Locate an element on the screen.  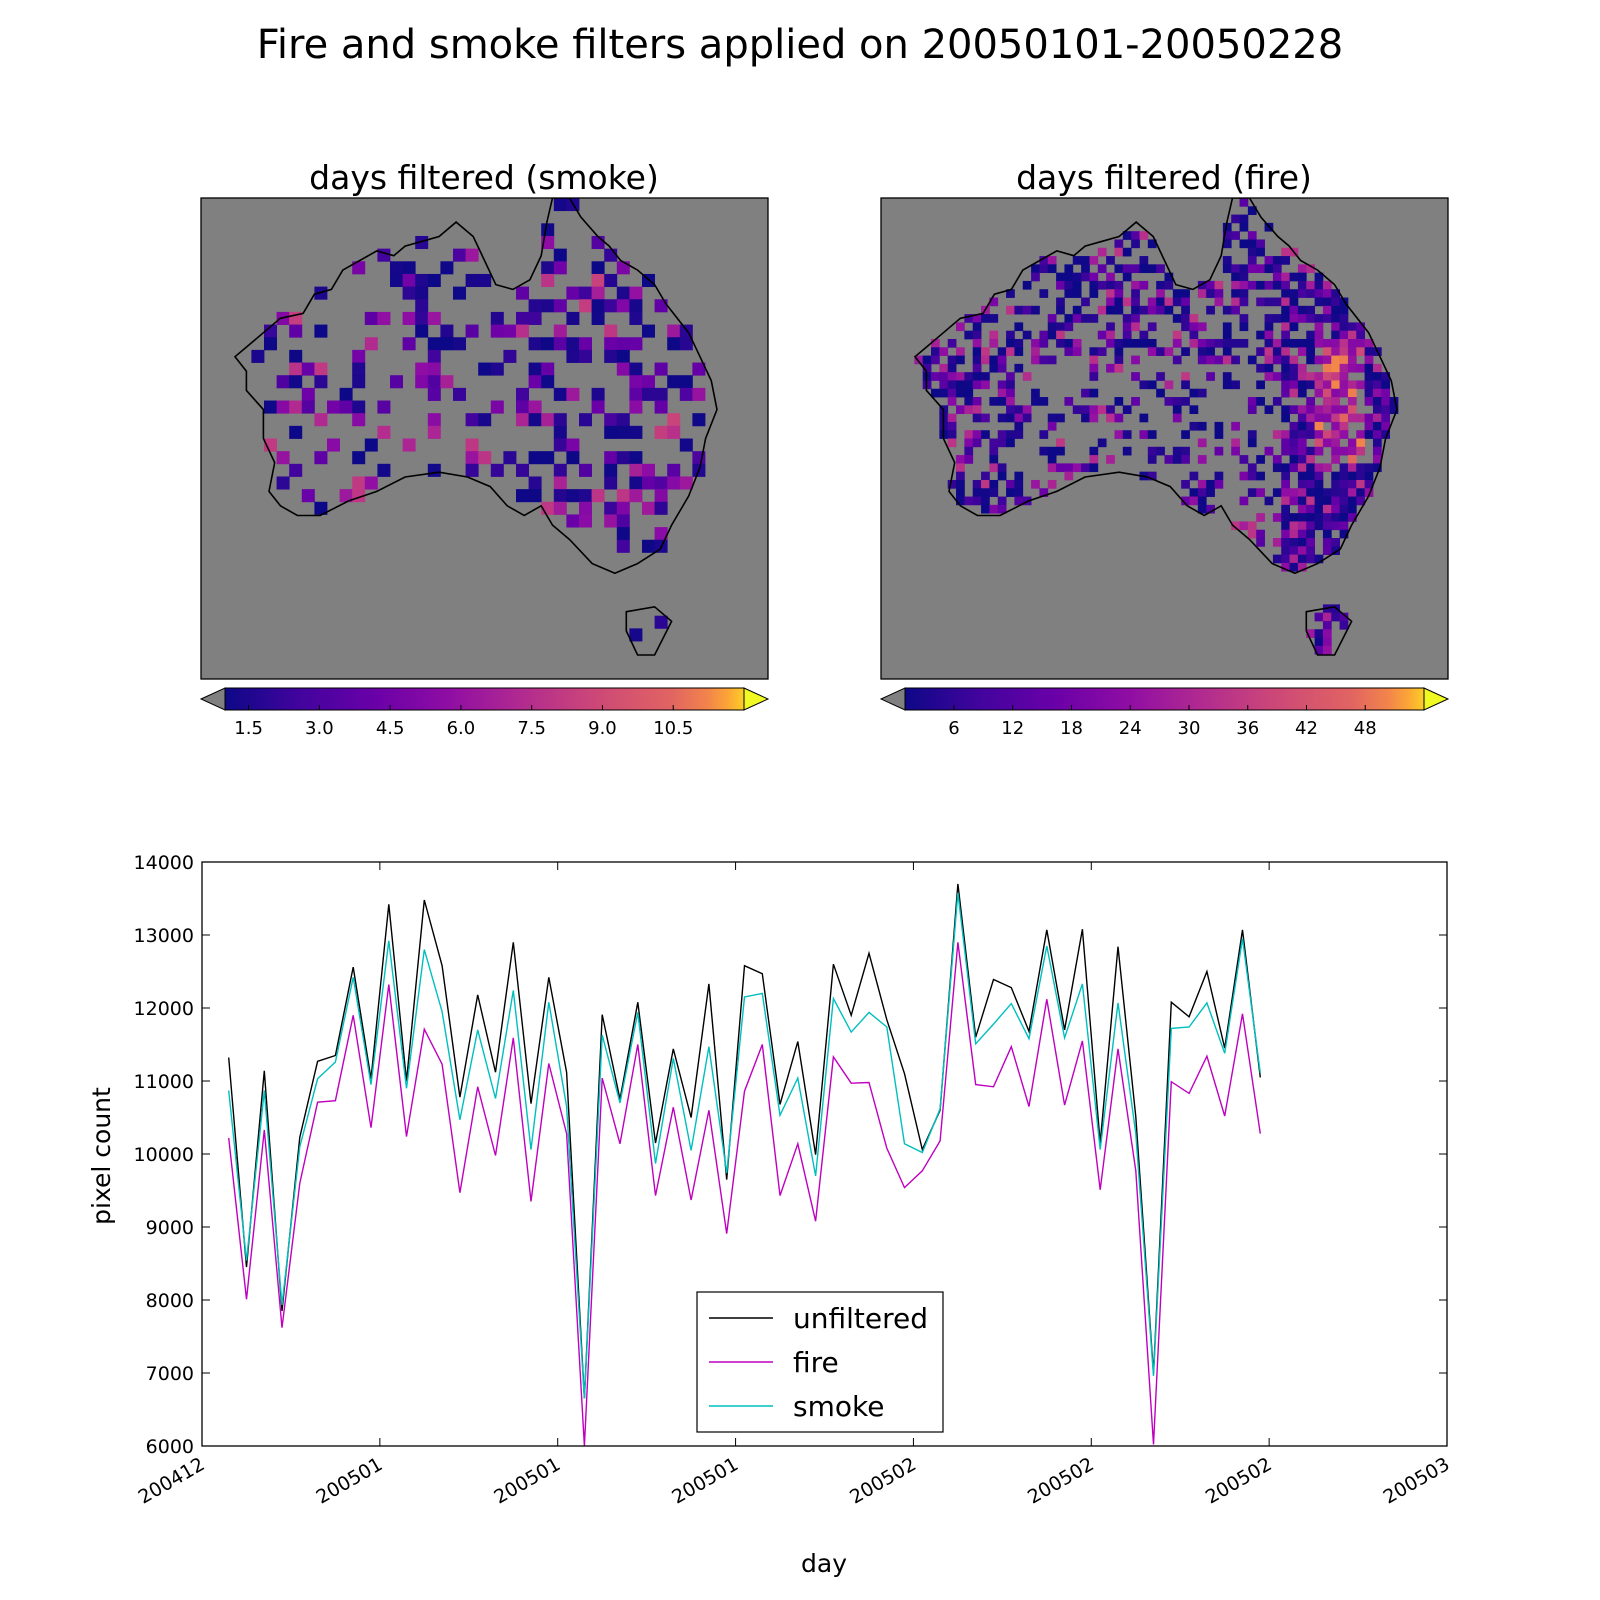
x-tick-label: 200502 is located at coordinates (883, 1480).